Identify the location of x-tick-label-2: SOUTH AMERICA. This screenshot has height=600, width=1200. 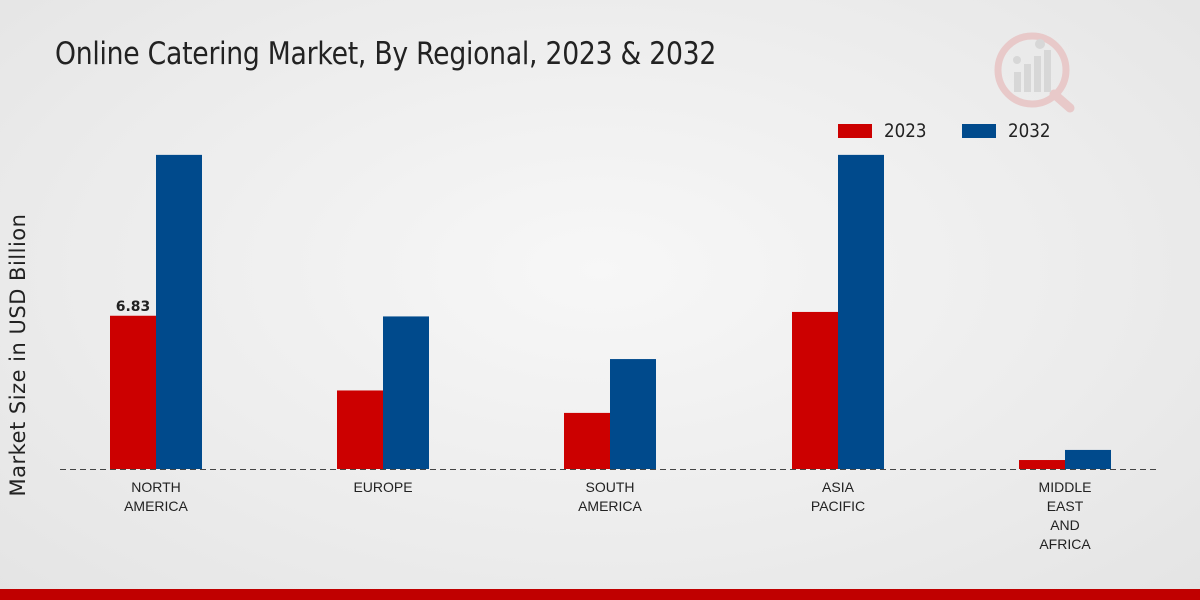
(610, 496).